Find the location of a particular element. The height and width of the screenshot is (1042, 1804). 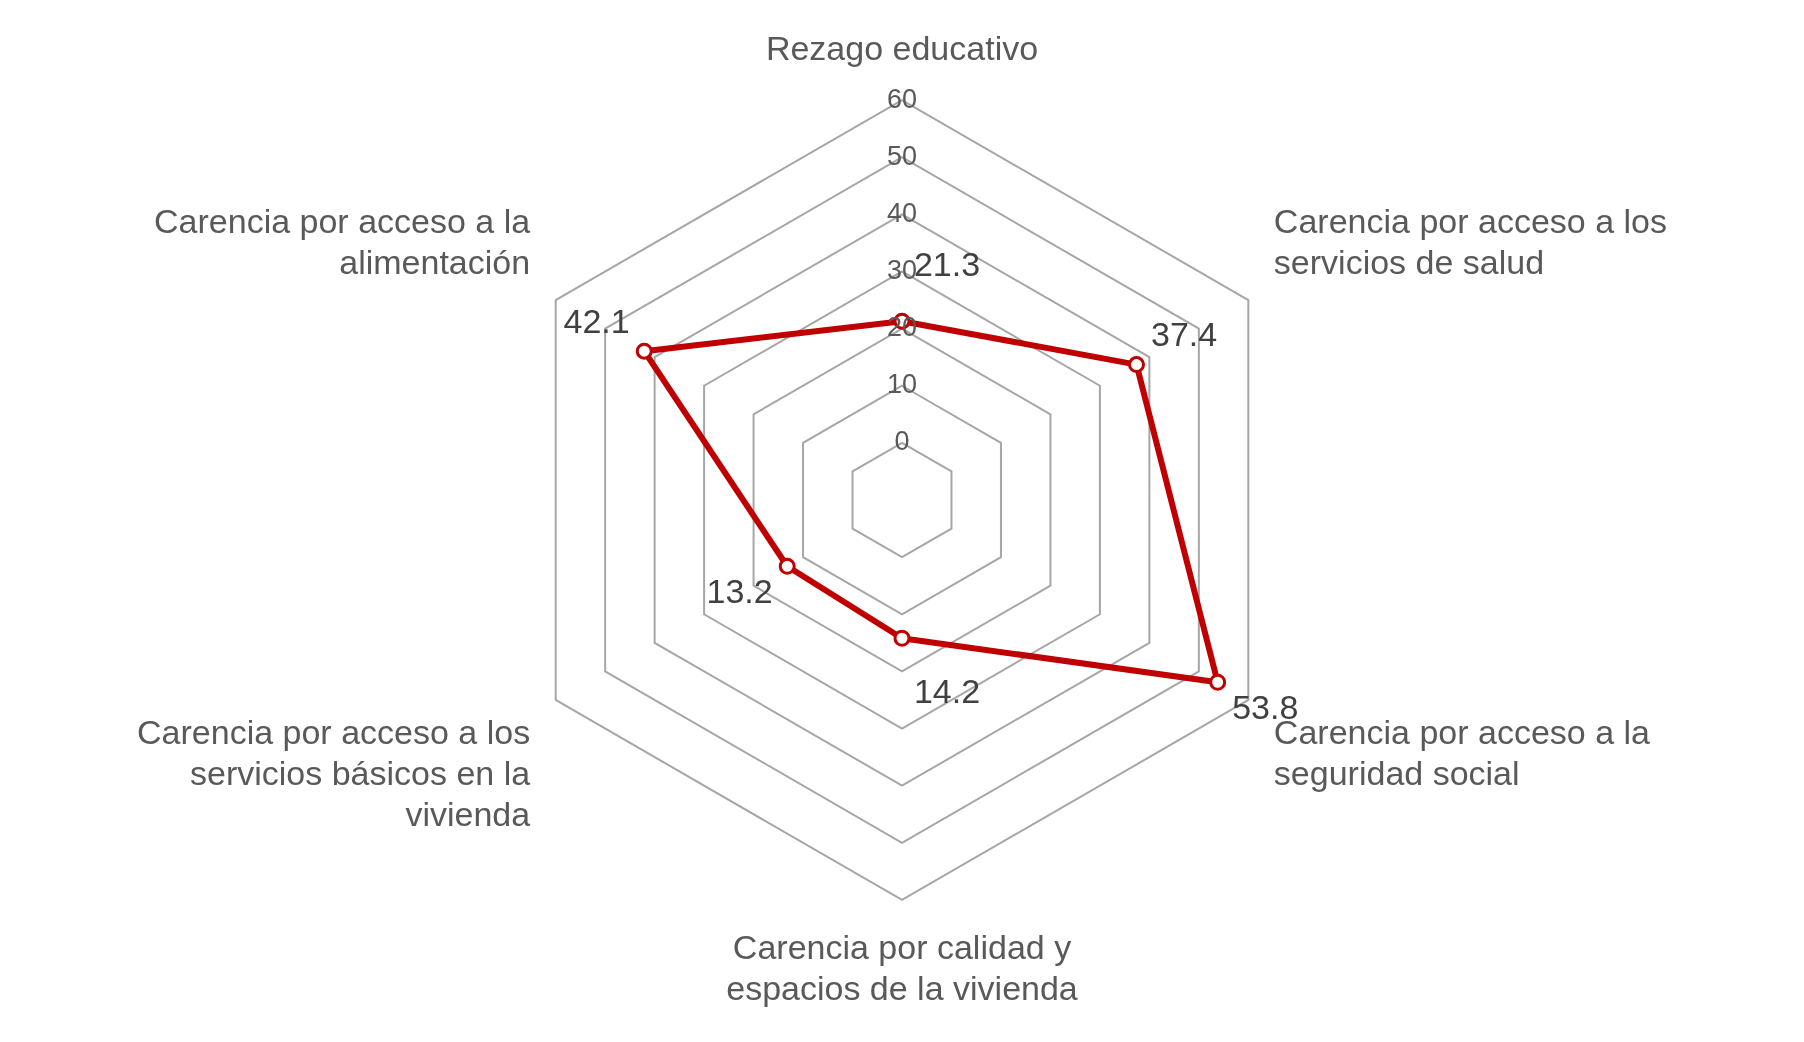

y-tick-label: 60 is located at coordinates (902, 98).